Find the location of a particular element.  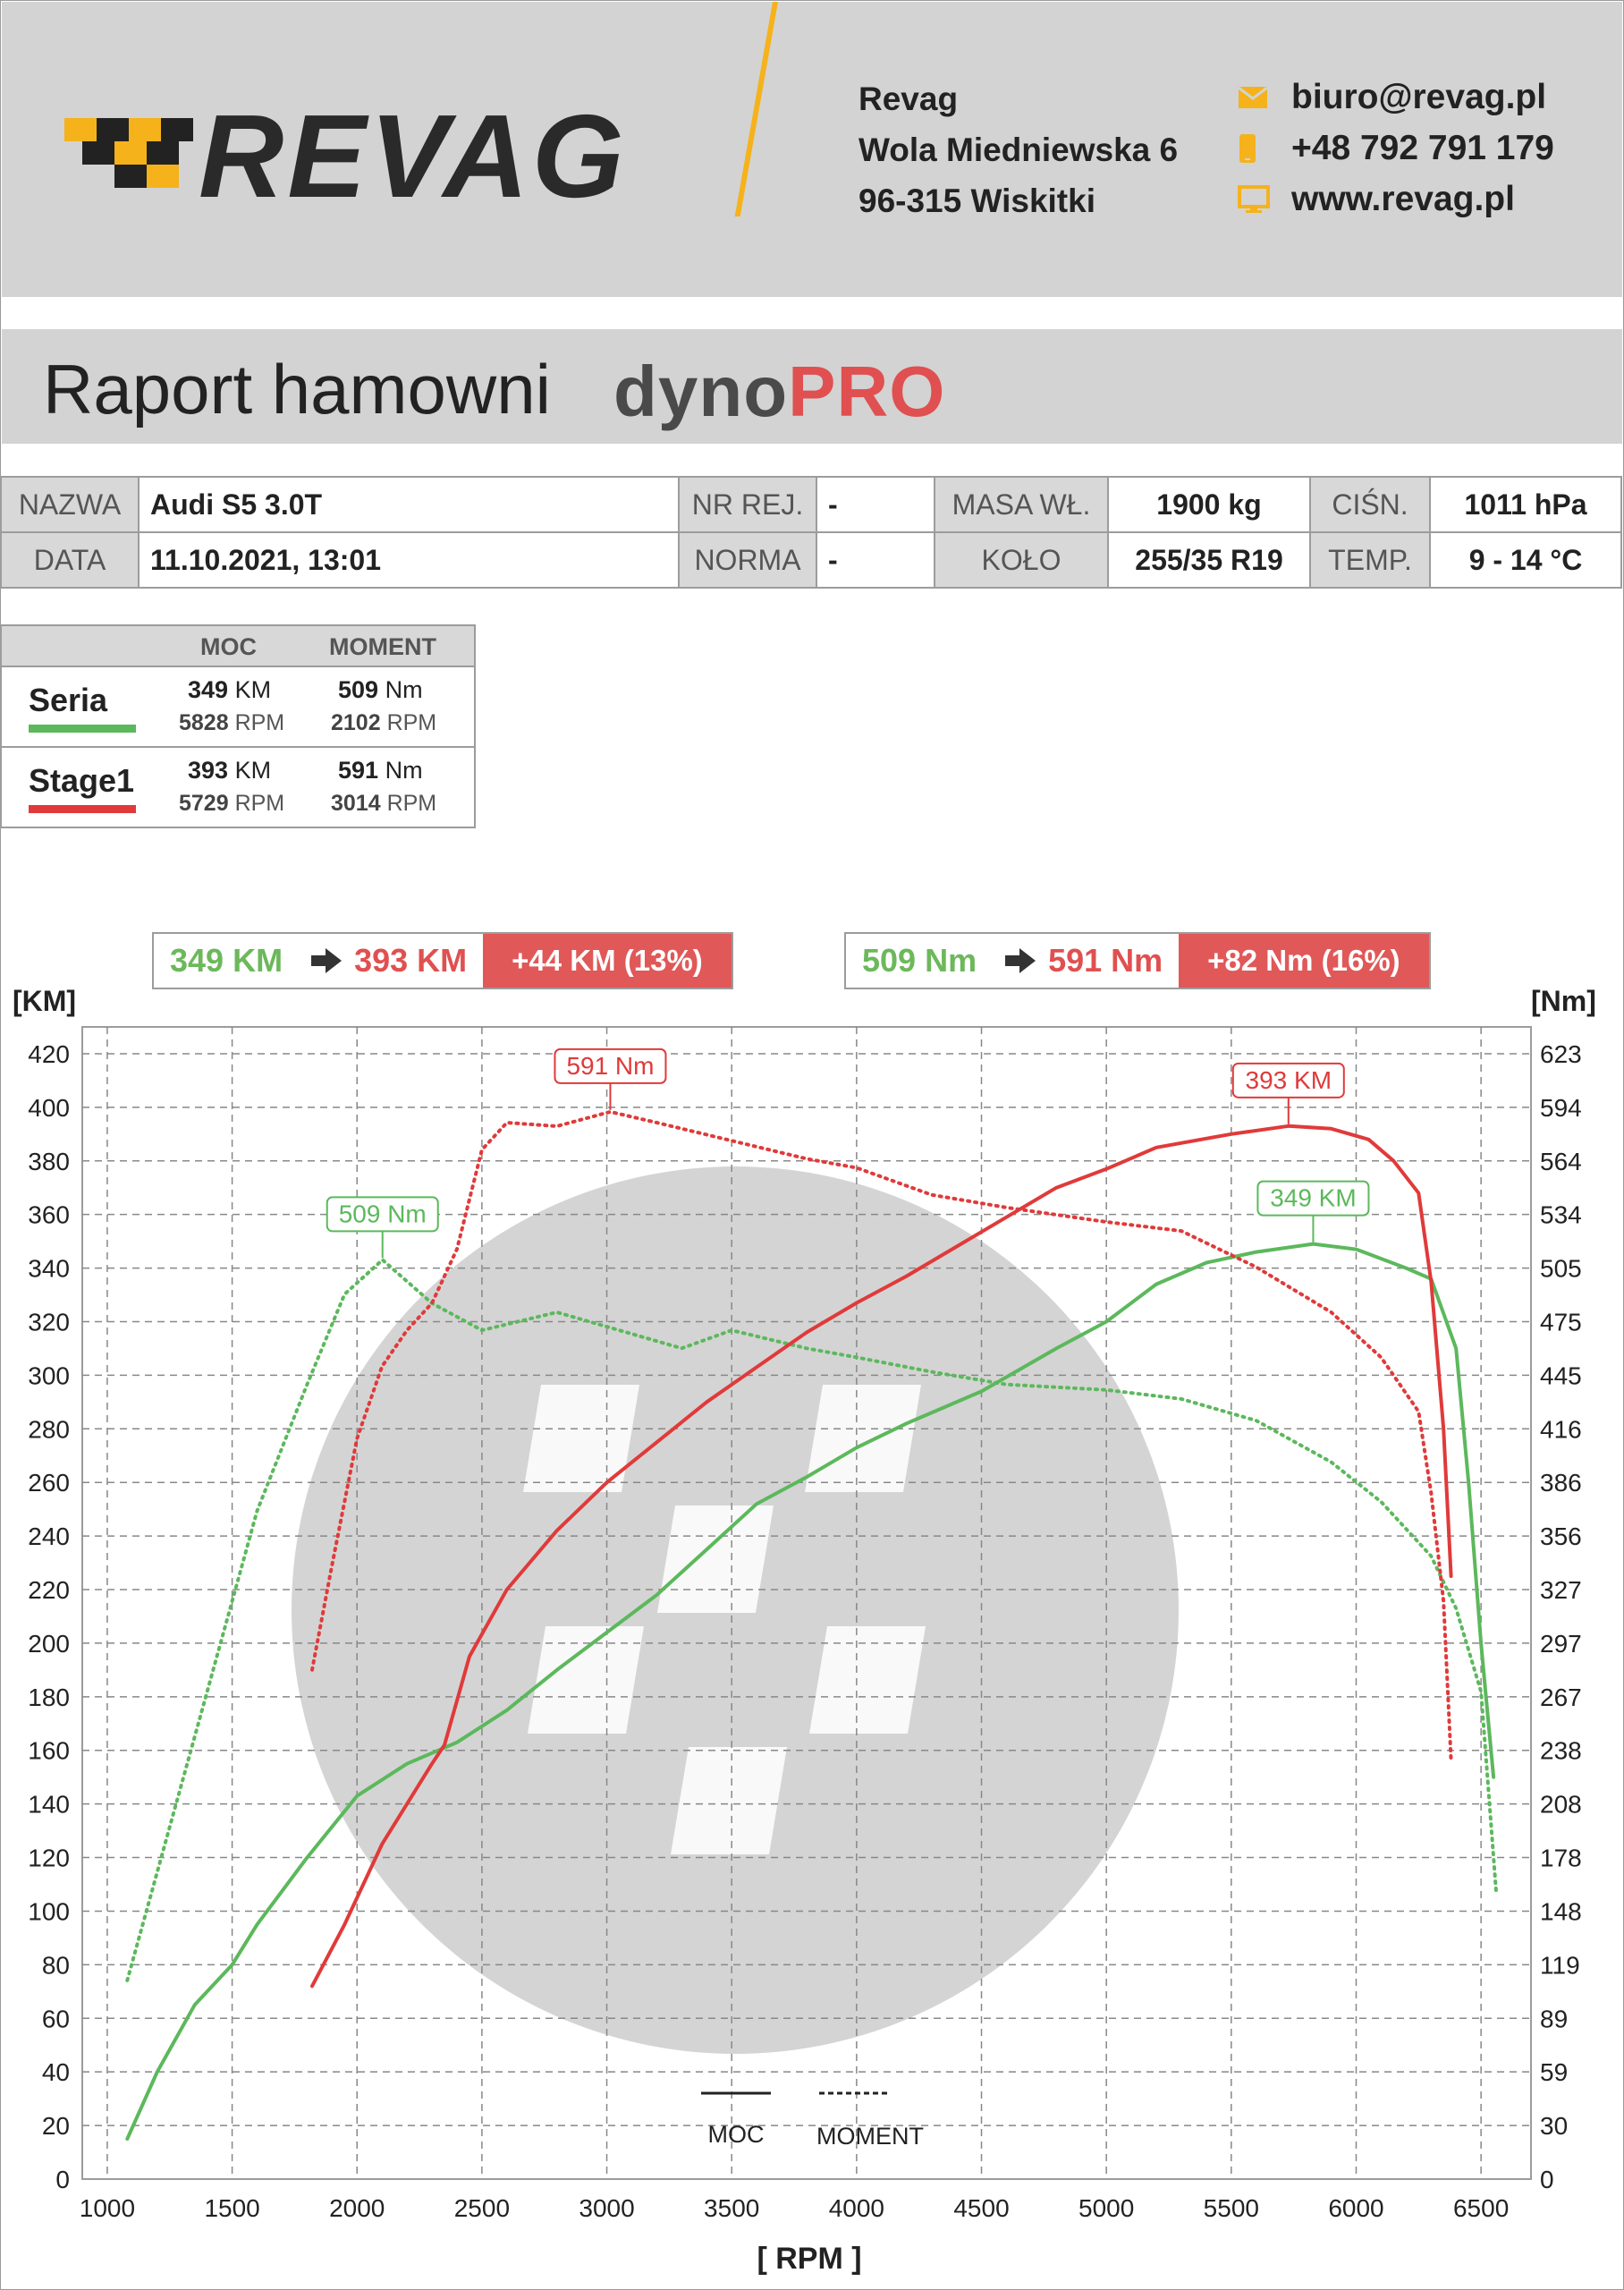

y-tick-label-left: 340 is located at coordinates (49, 1269).